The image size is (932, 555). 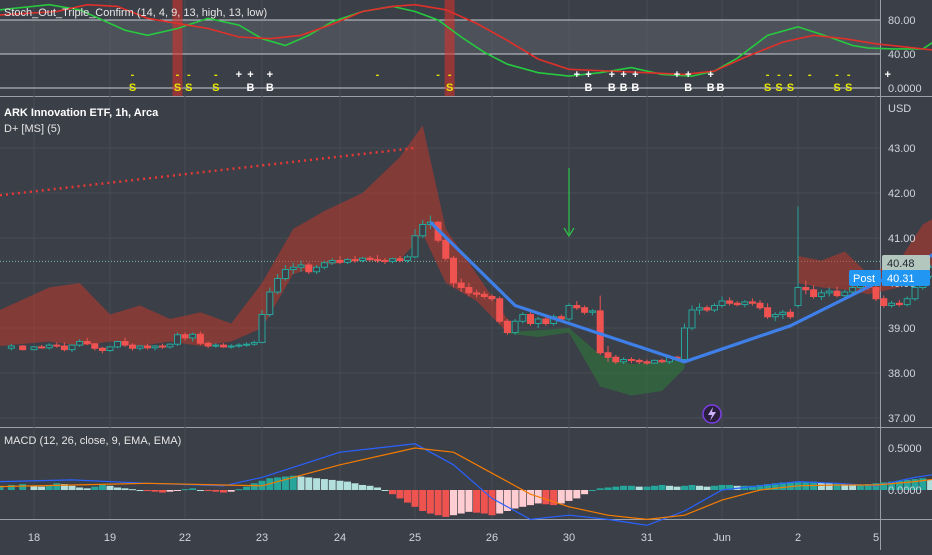 I want to click on x-tick-label: 18, so click(x=34, y=538).